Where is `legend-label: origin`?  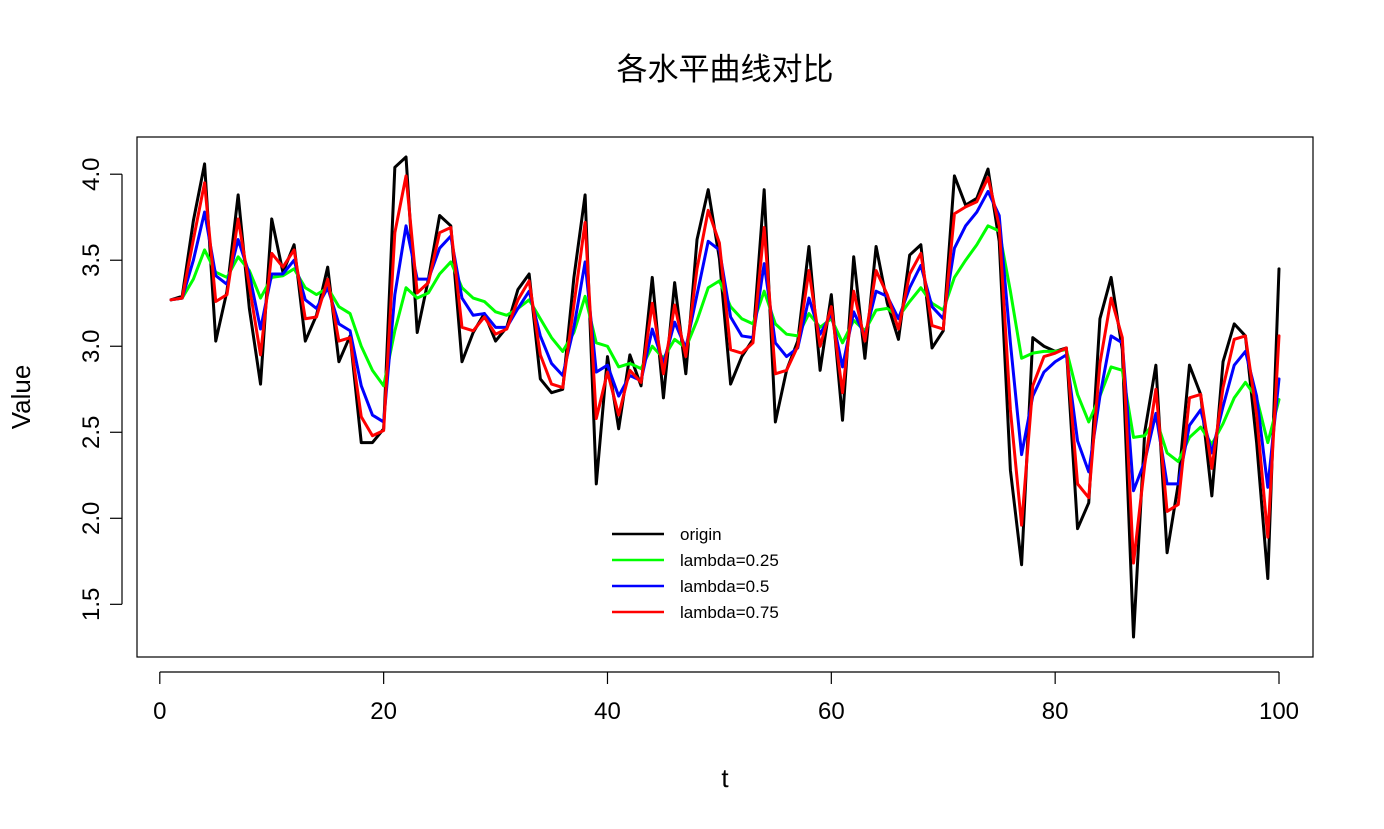
legend-label: origin is located at coordinates (701, 534).